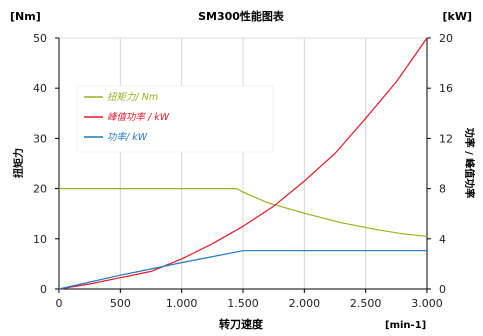 The image size is (483, 336). What do you see at coordinates (40, 189) in the screenshot?
I see `y-left-tick-label: 20` at bounding box center [40, 189].